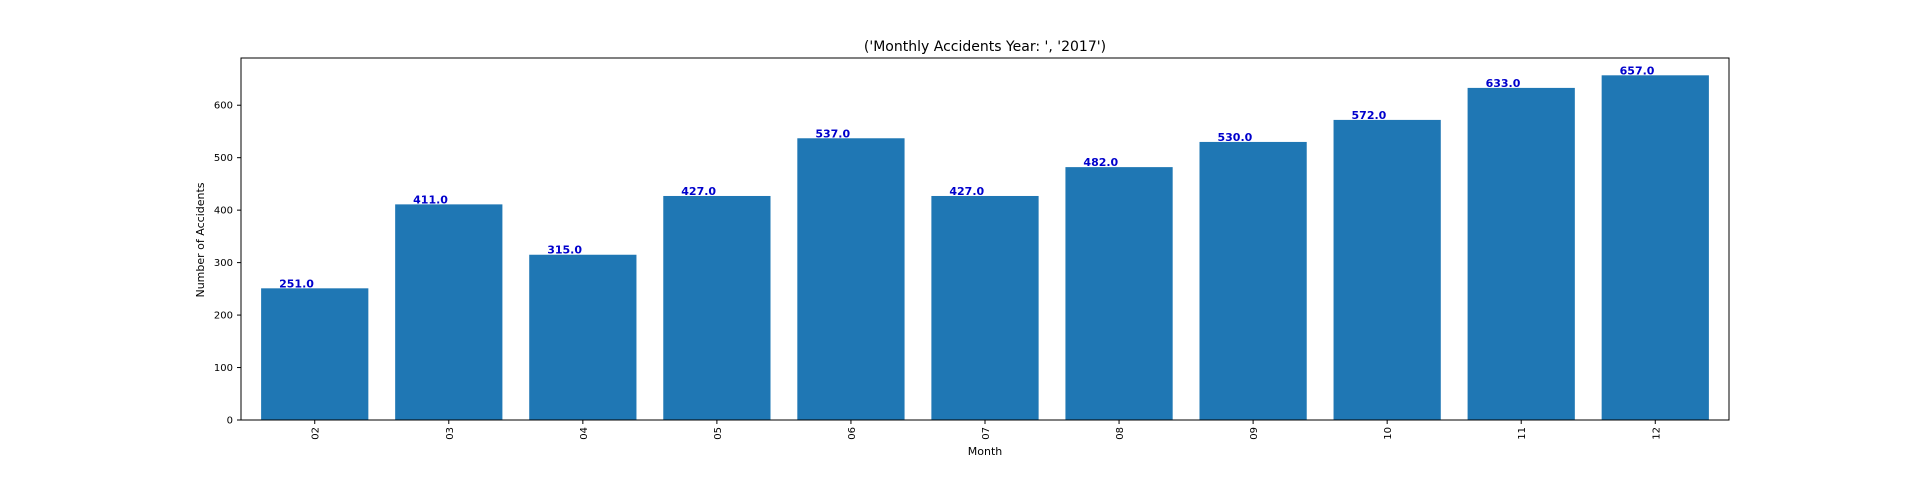 This screenshot has height=480, width=1920. Describe the element at coordinates (985, 451) in the screenshot. I see `x-axis-label: Month` at that location.